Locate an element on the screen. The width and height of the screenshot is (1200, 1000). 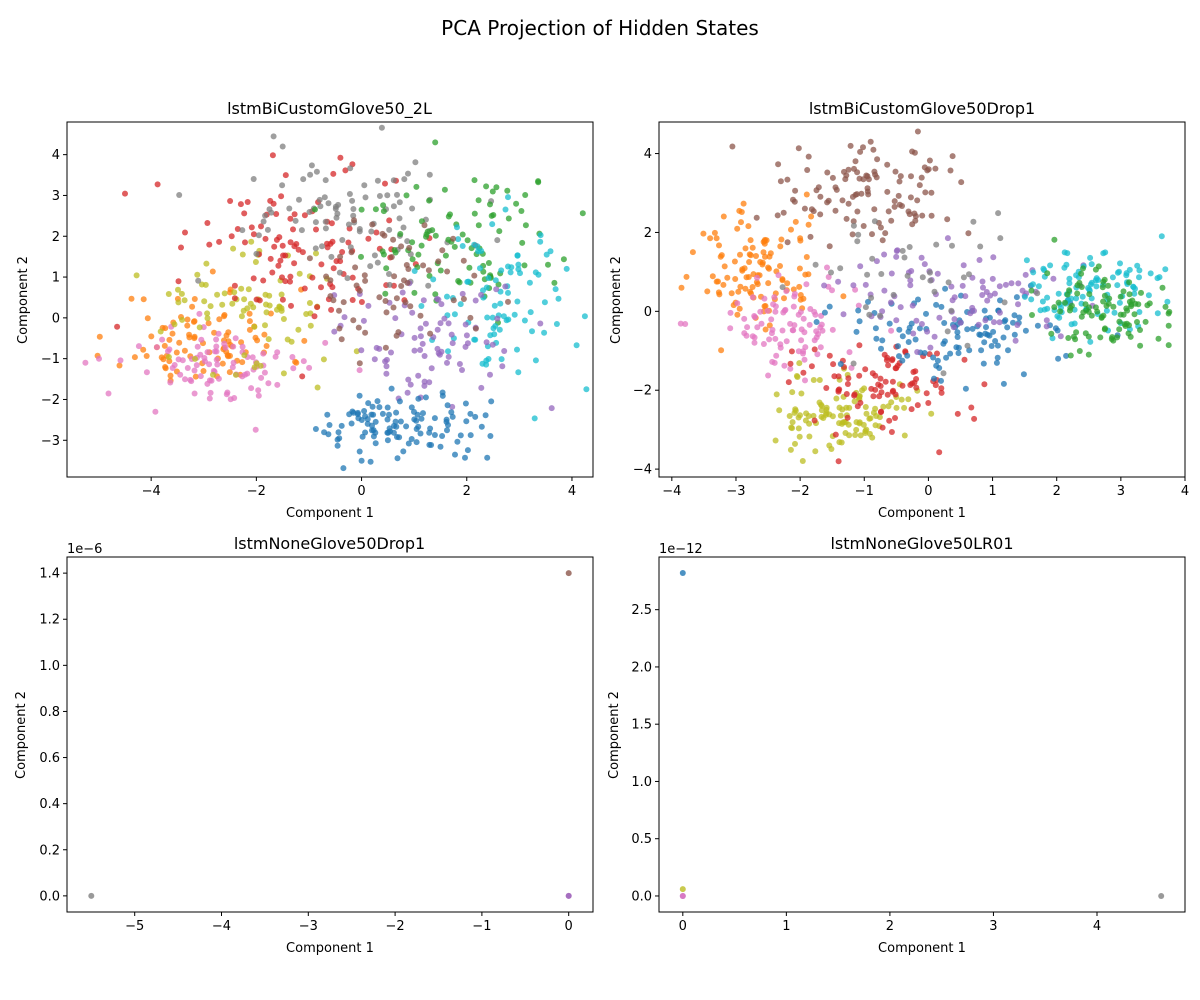
x-tick-label: −3 is located at coordinates (735, 491).